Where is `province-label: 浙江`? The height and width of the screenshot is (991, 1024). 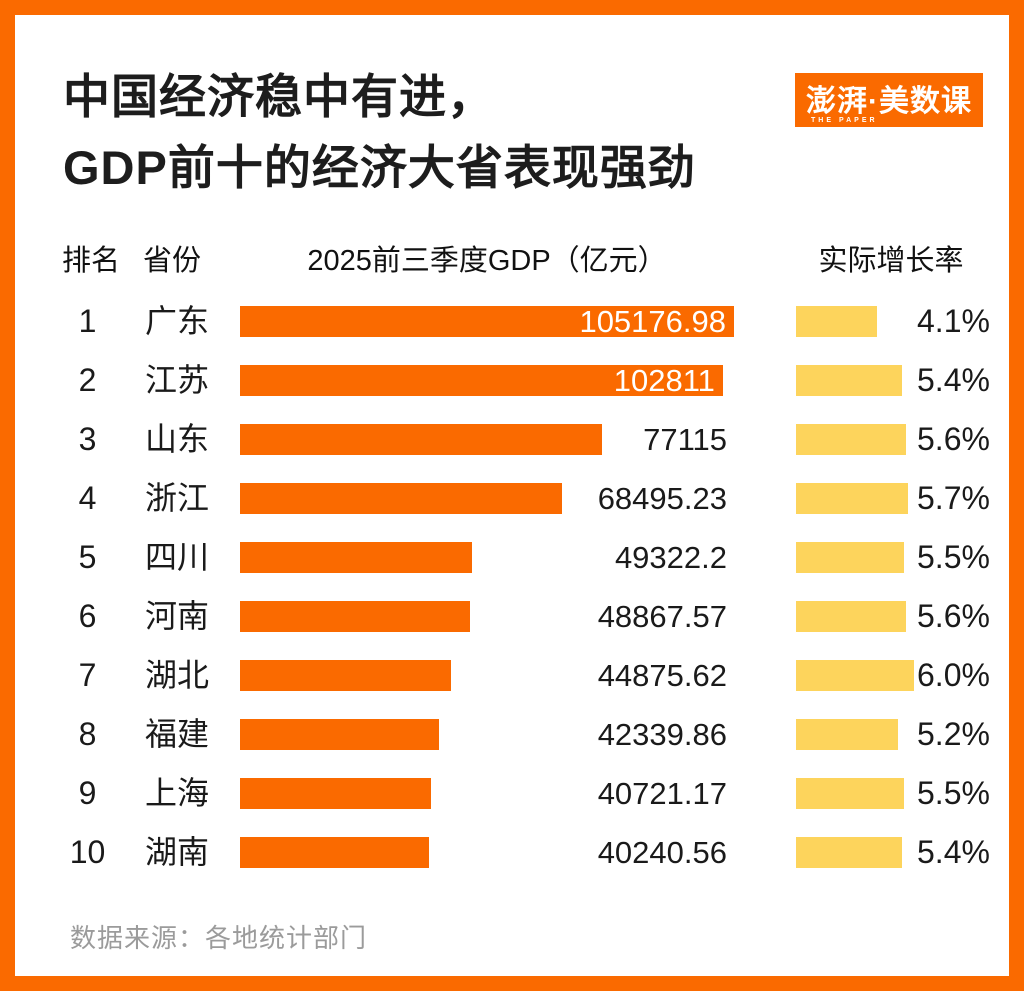 province-label: 浙江 is located at coordinates (177, 498).